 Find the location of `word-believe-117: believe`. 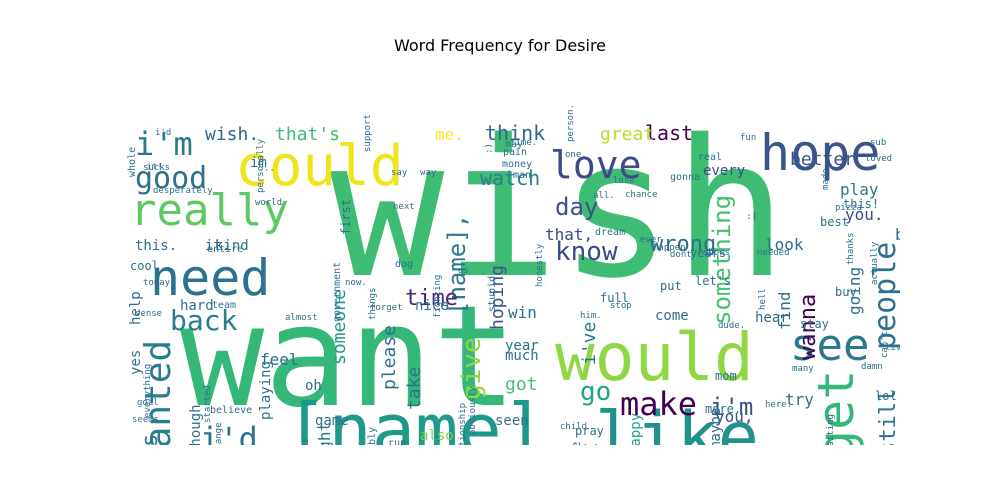

word-believe-117: believe is located at coordinates (231, 410).